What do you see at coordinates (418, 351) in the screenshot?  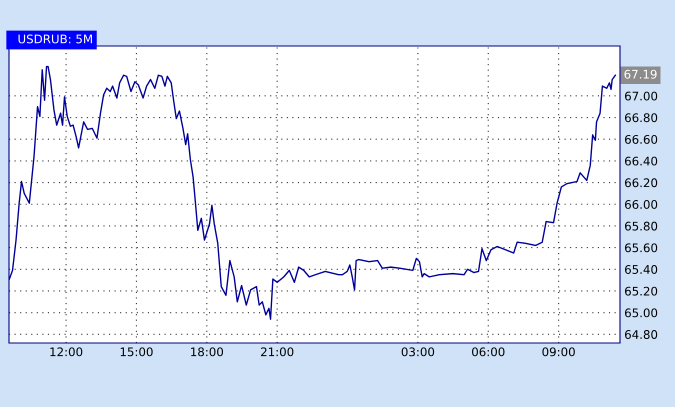 I see `x-tick-label: 03:00` at bounding box center [418, 351].